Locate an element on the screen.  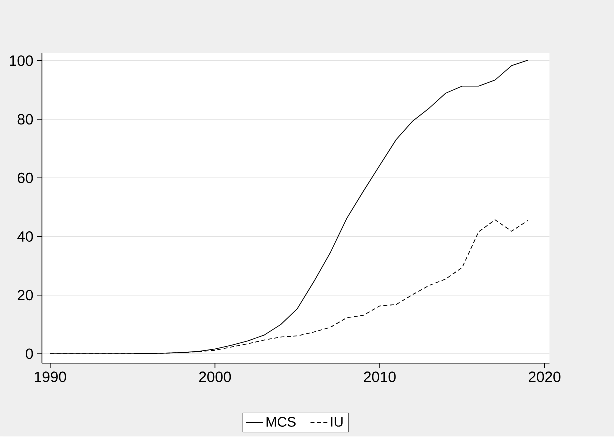
y-tick-label: 80 is located at coordinates (26, 119).